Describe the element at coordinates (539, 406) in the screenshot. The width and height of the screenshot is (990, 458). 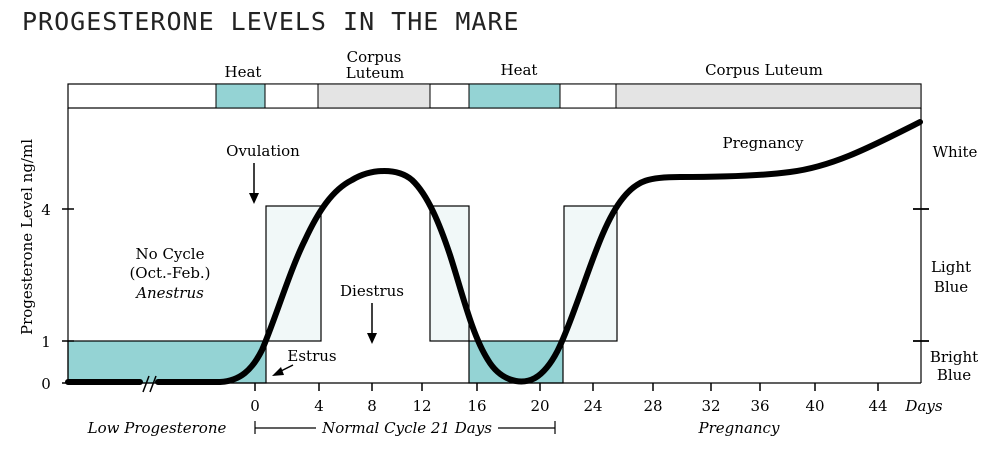
I see `x-tick-label: 20` at that location.